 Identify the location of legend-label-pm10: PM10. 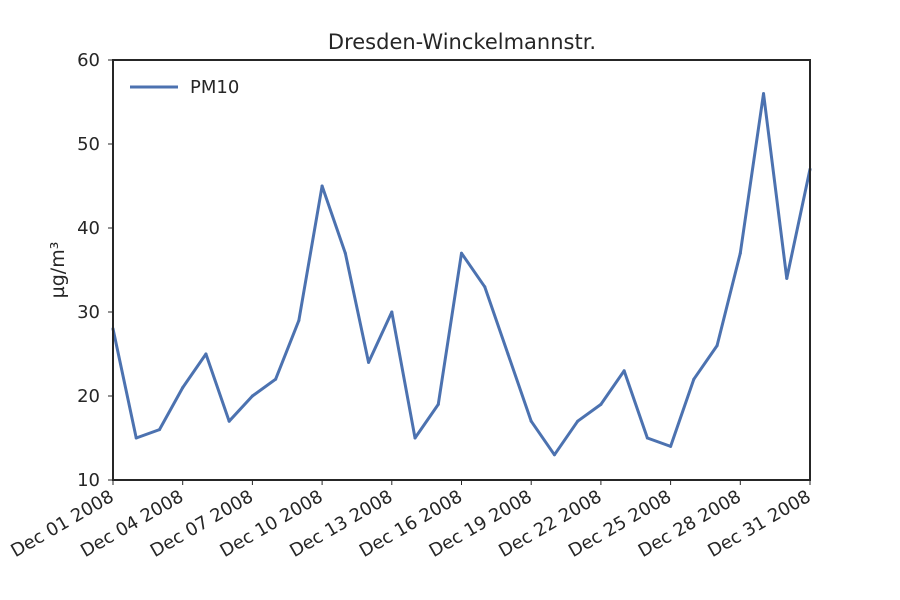
(214, 87).